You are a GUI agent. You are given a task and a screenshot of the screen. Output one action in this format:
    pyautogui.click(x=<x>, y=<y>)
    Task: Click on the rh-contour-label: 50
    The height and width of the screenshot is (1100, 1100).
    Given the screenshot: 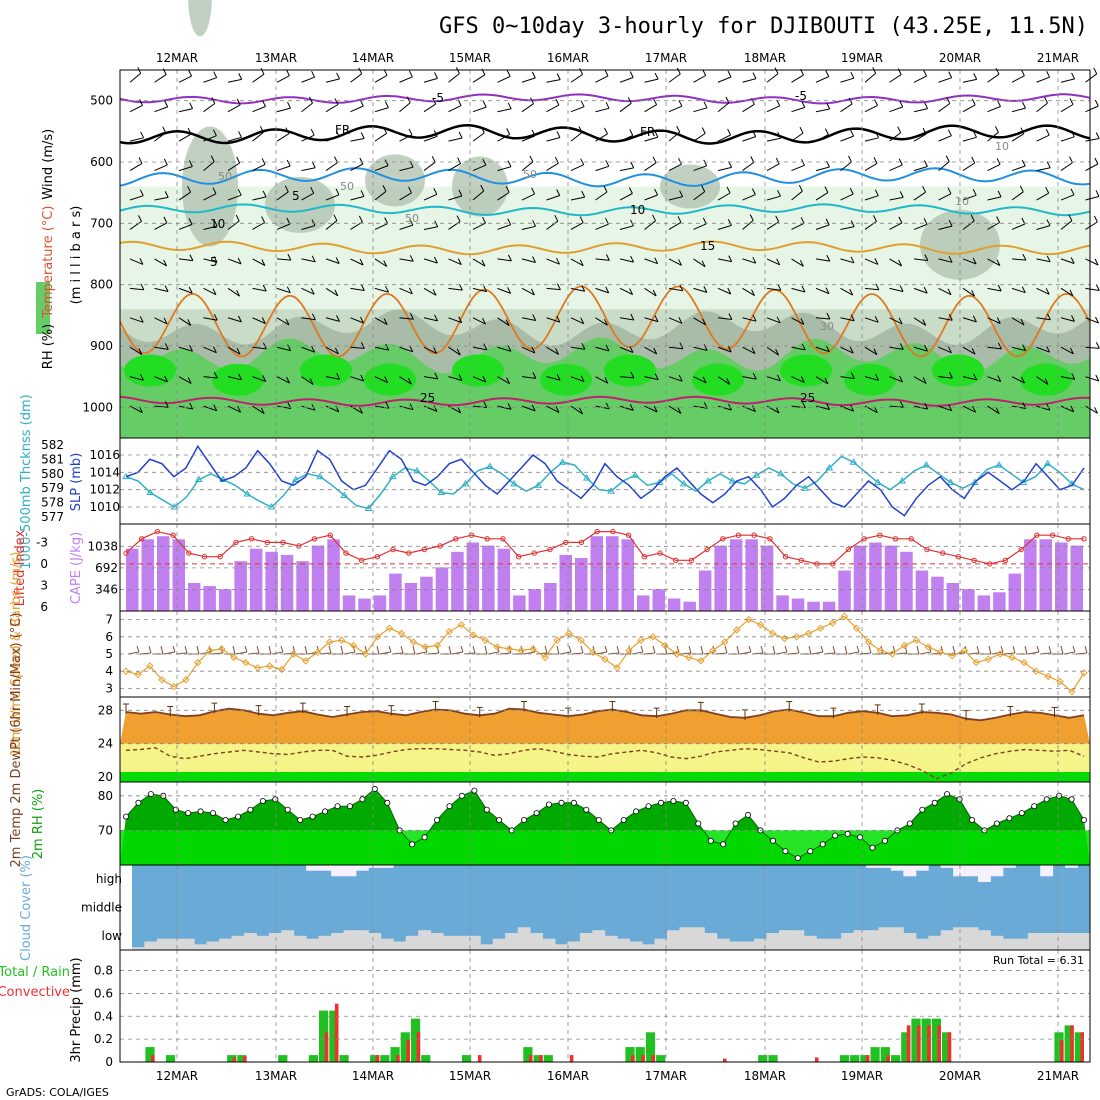 What is the action you would take?
    pyautogui.click(x=225, y=176)
    